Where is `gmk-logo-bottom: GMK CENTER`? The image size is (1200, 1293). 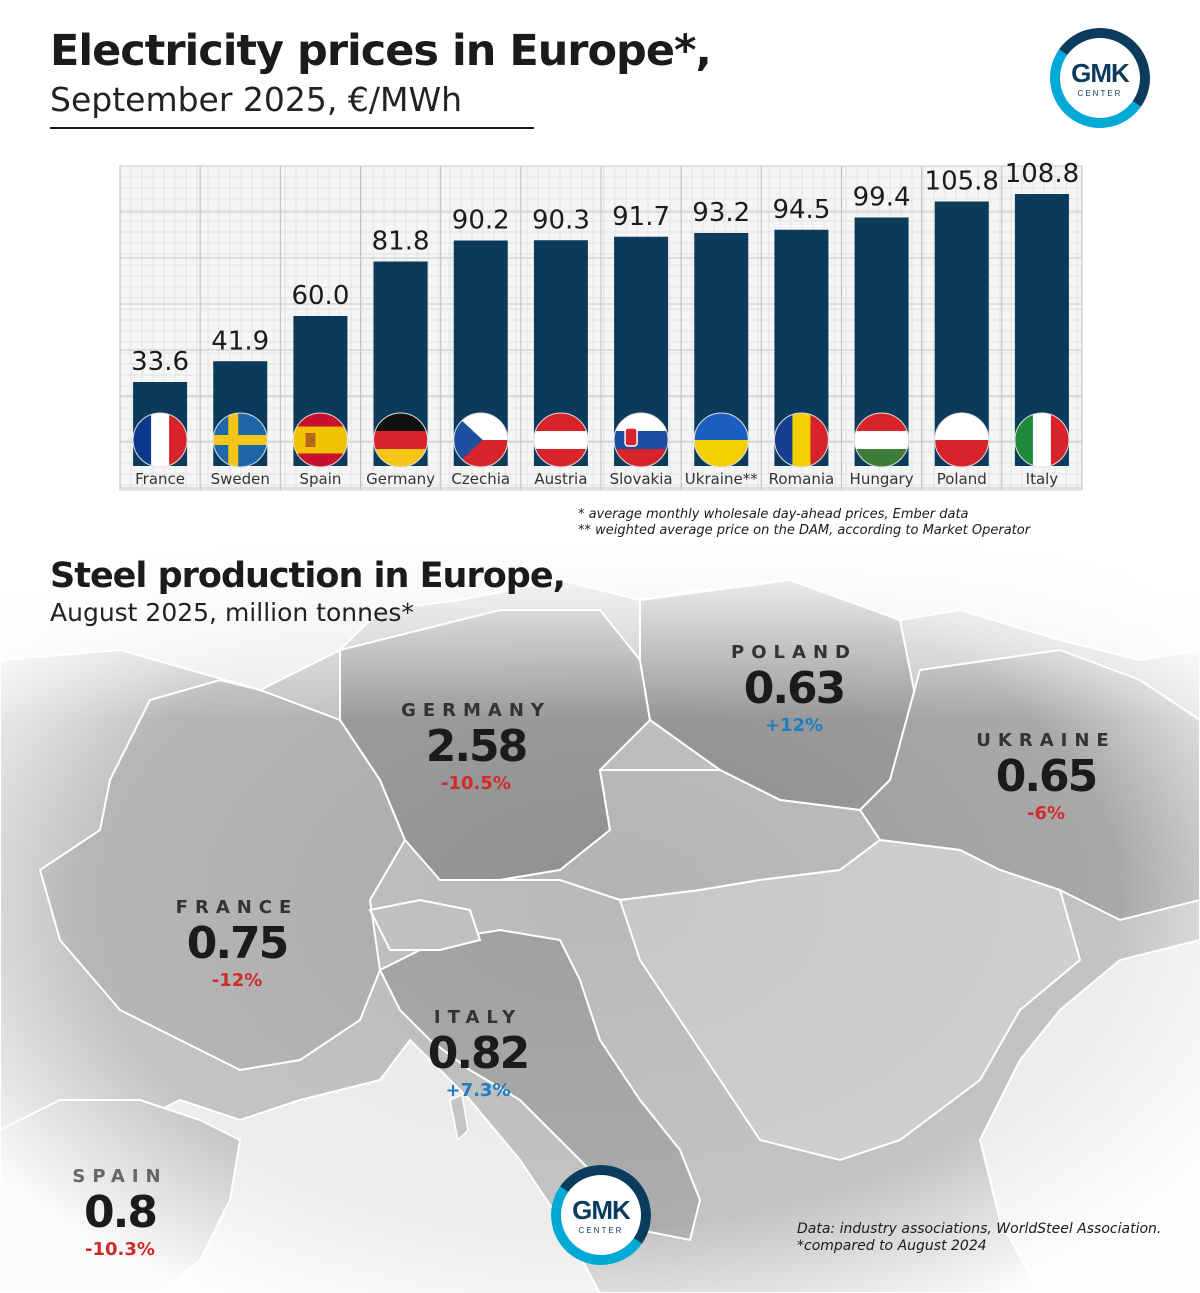 gmk-logo-bottom: GMK CENTER is located at coordinates (601, 1215).